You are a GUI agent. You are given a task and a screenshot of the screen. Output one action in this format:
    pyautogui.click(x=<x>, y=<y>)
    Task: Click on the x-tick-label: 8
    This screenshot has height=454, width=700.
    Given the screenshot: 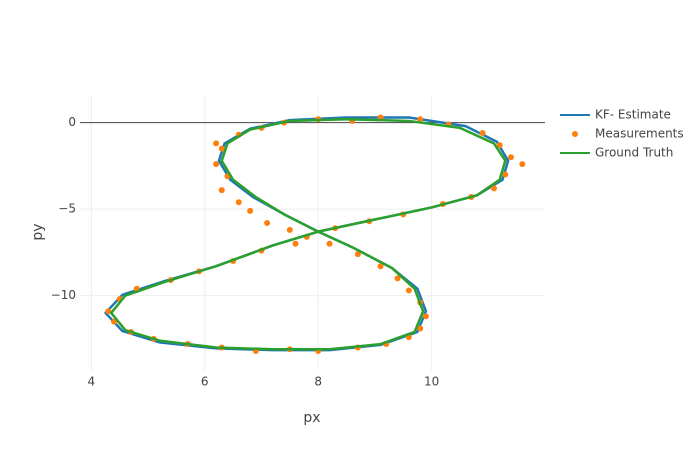 What is the action you would take?
    pyautogui.click(x=318, y=382)
    